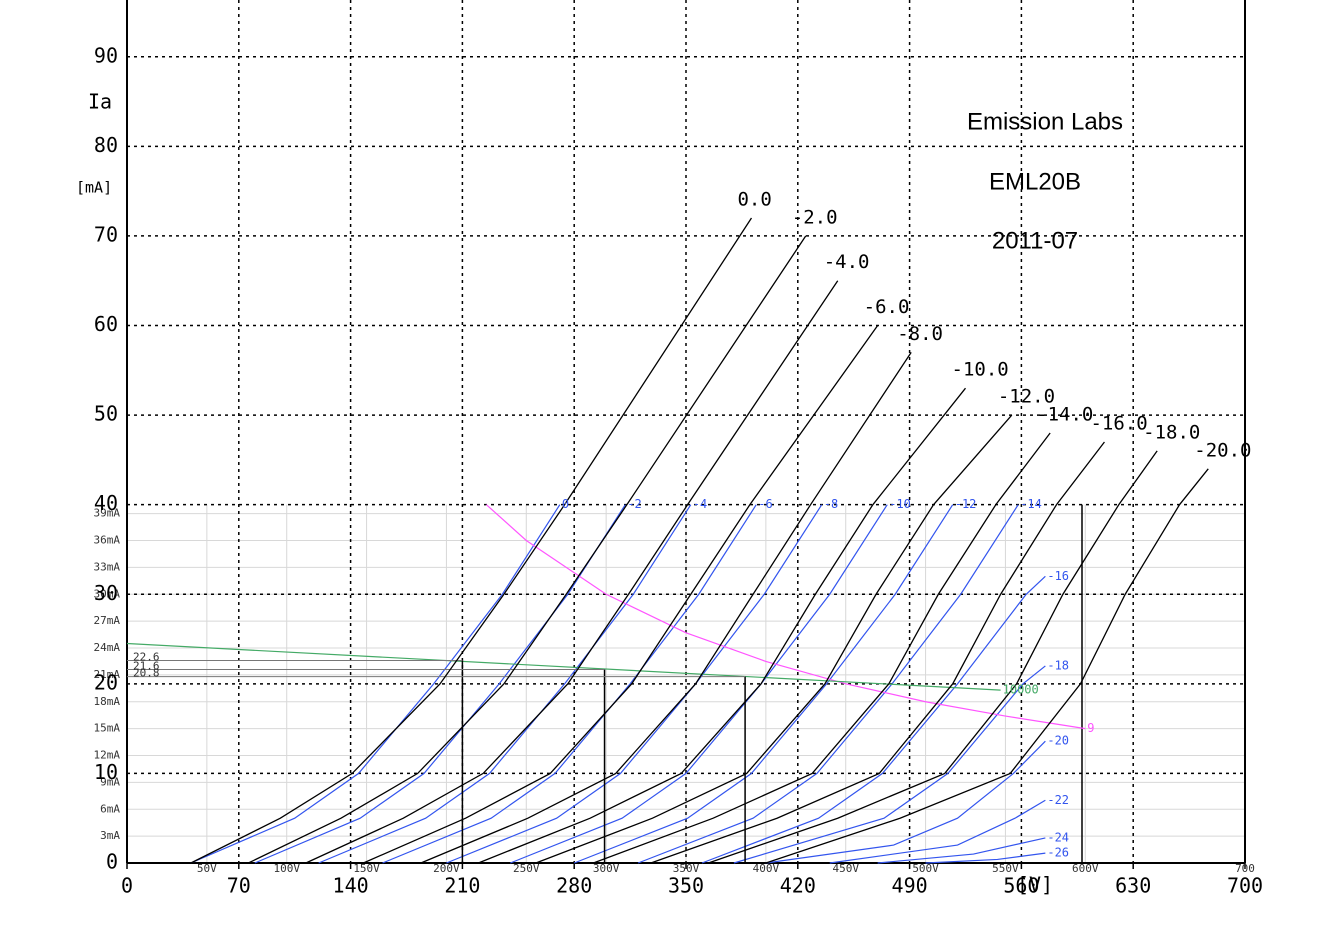 The width and height of the screenshot is (1317, 936). What do you see at coordinates (1031, 504) in the screenshot?
I see `inset-curve-label: -14` at bounding box center [1031, 504].